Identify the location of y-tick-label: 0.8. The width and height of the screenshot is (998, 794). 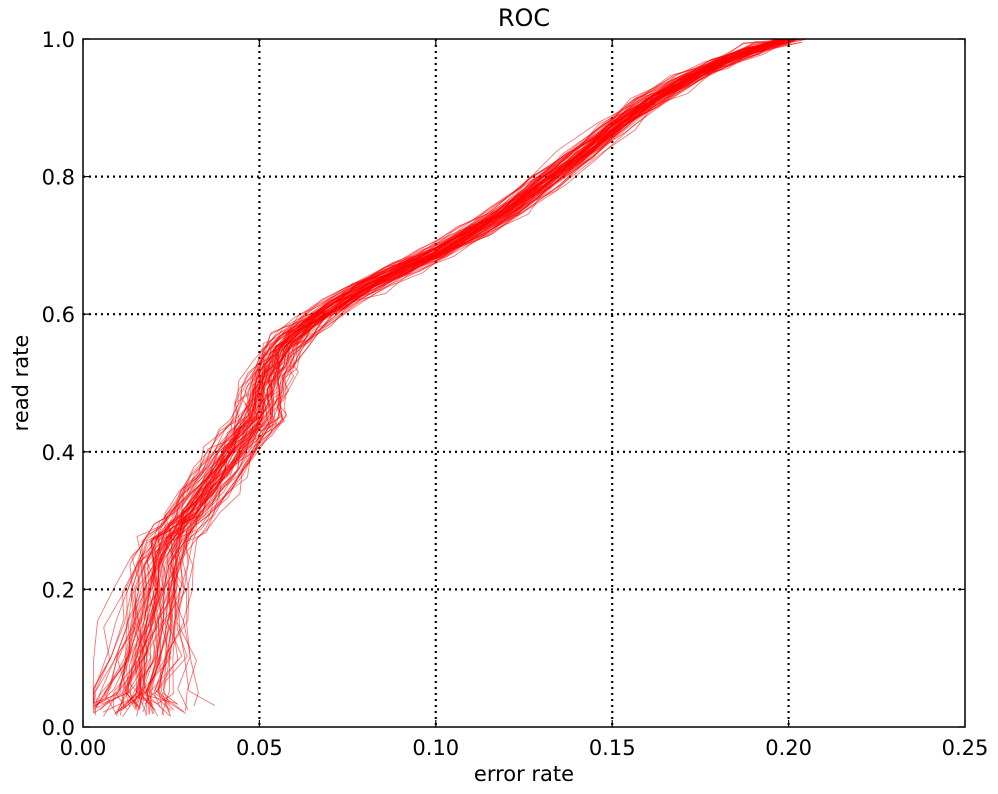
(58, 178).